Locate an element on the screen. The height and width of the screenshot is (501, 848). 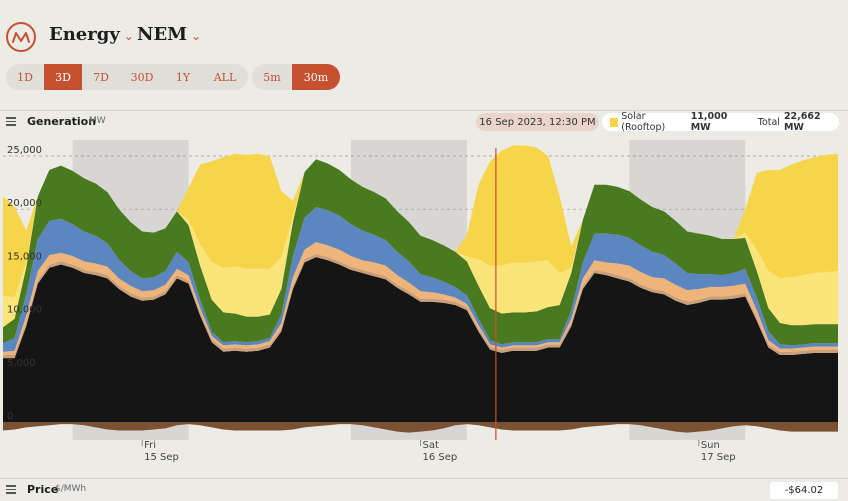
interval-button-30m: 30m is located at coordinates (316, 77).